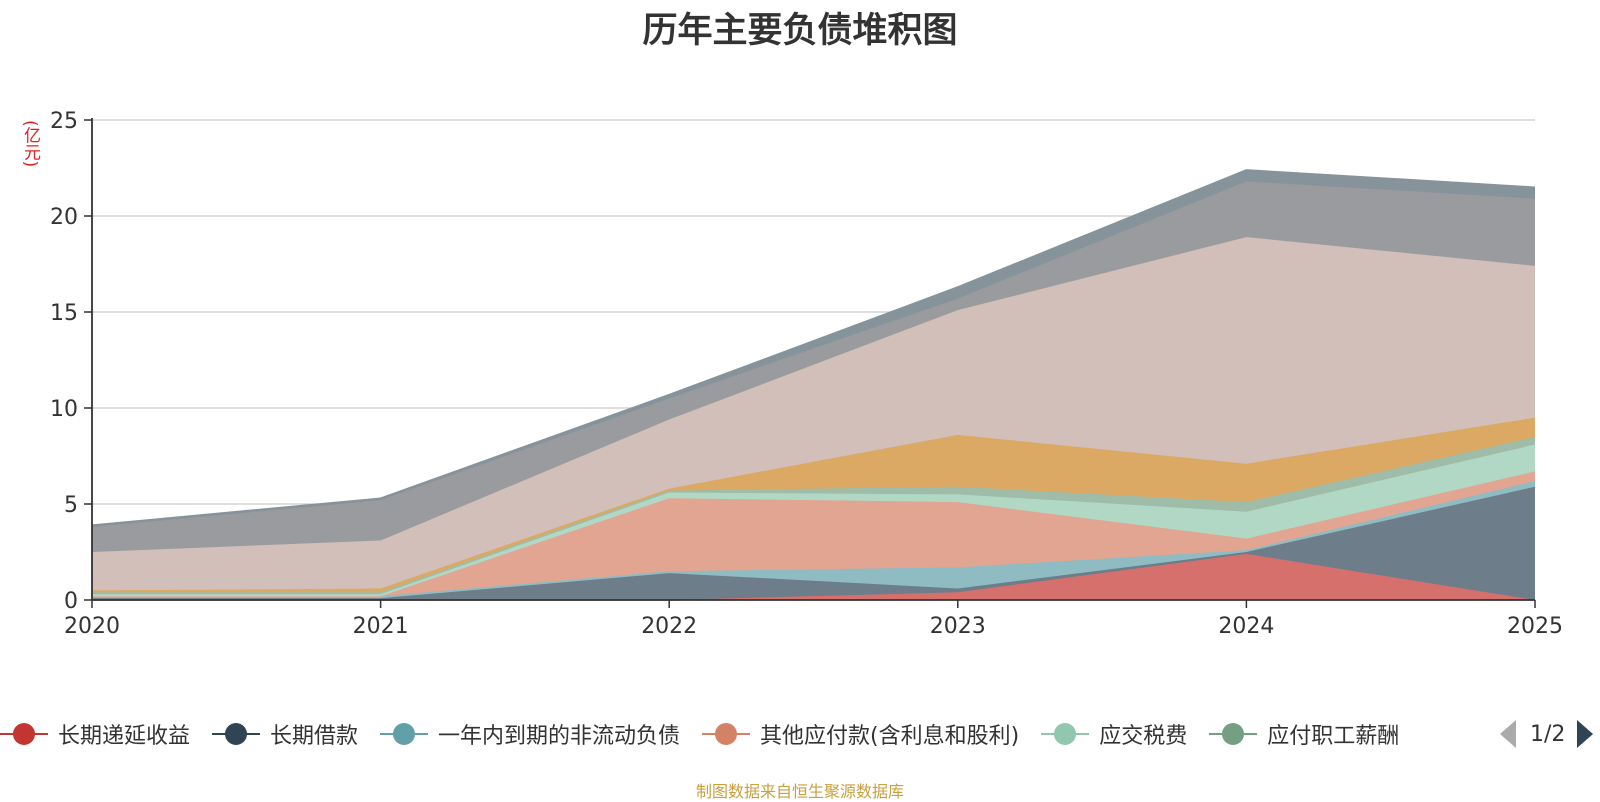  What do you see at coordinates (1585, 734) in the screenshot?
I see `legend-next-page-icon` at bounding box center [1585, 734].